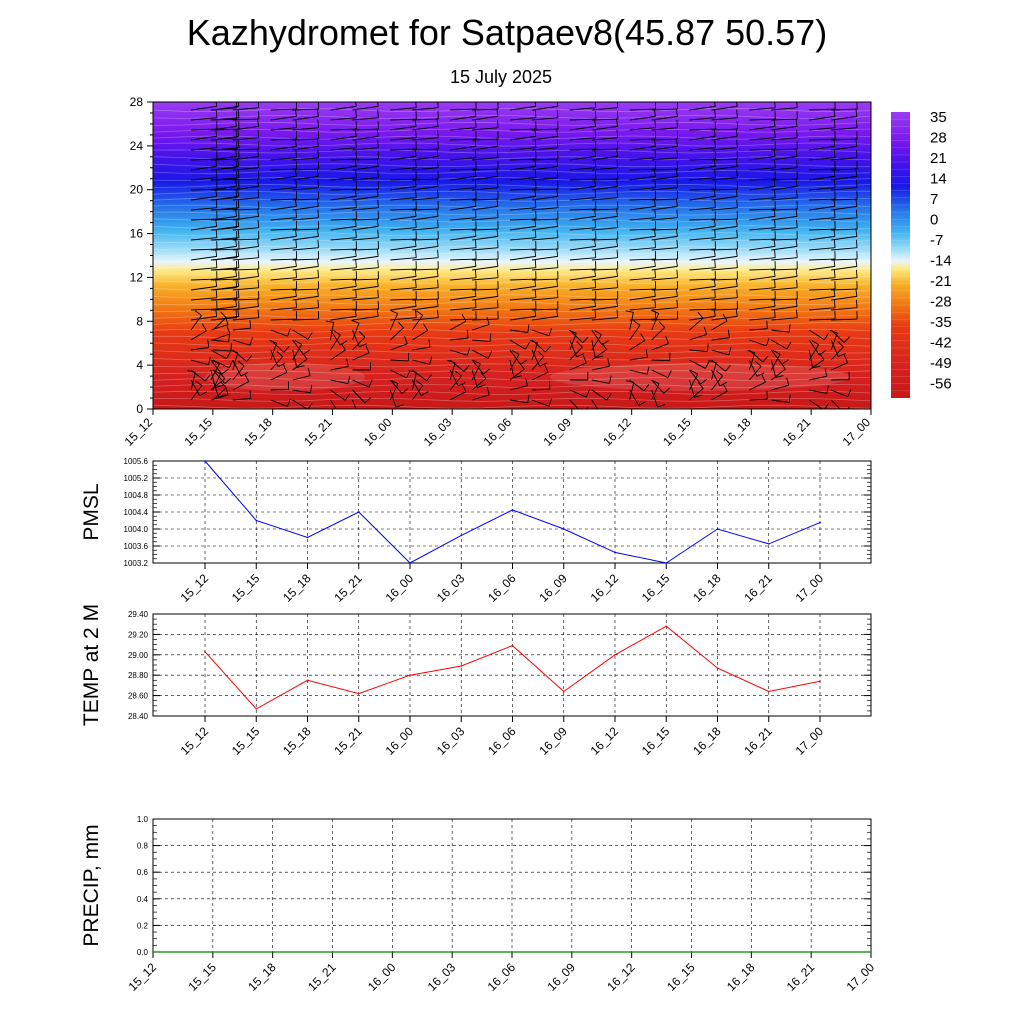  Describe the element at coordinates (137, 102) in the screenshot. I see `y-tick-label: 28` at that location.